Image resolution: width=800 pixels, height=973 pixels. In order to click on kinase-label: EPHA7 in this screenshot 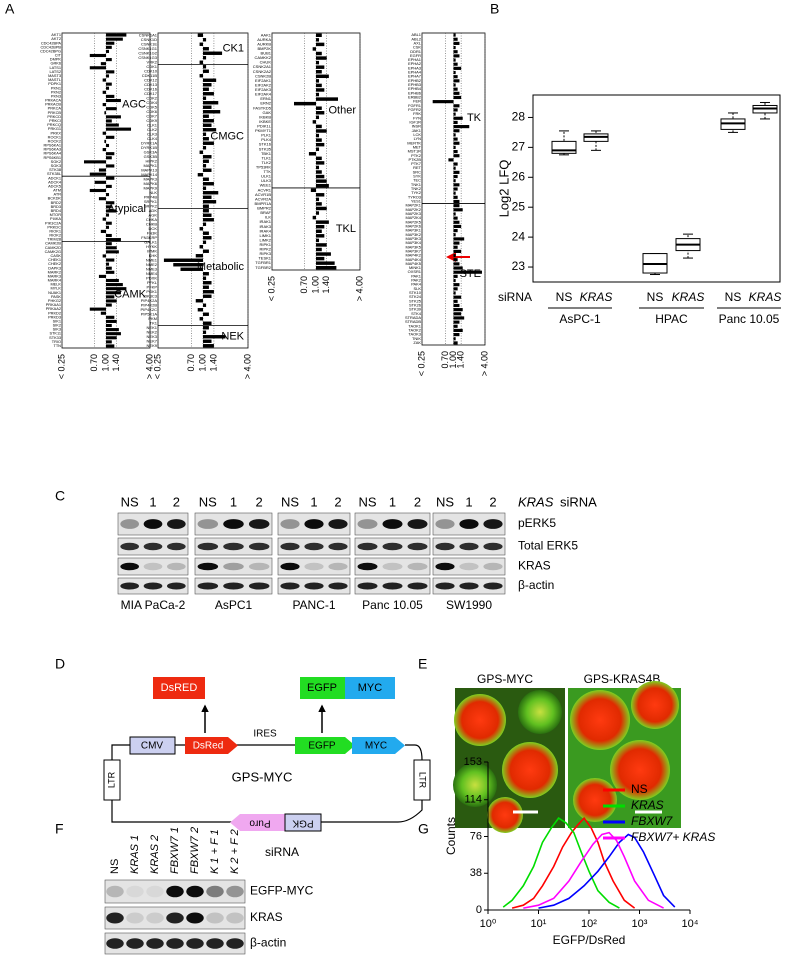, I will do `click(414, 76)`.